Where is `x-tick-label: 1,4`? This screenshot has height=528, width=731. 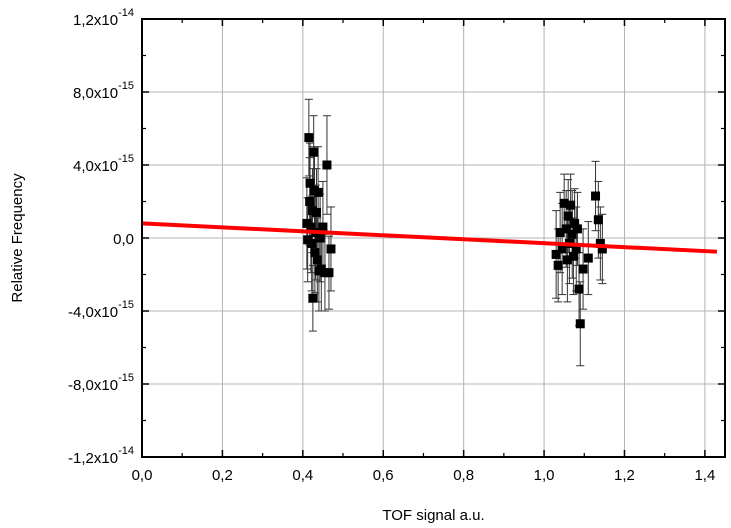 x-tick-label: 1,4 is located at coordinates (704, 475).